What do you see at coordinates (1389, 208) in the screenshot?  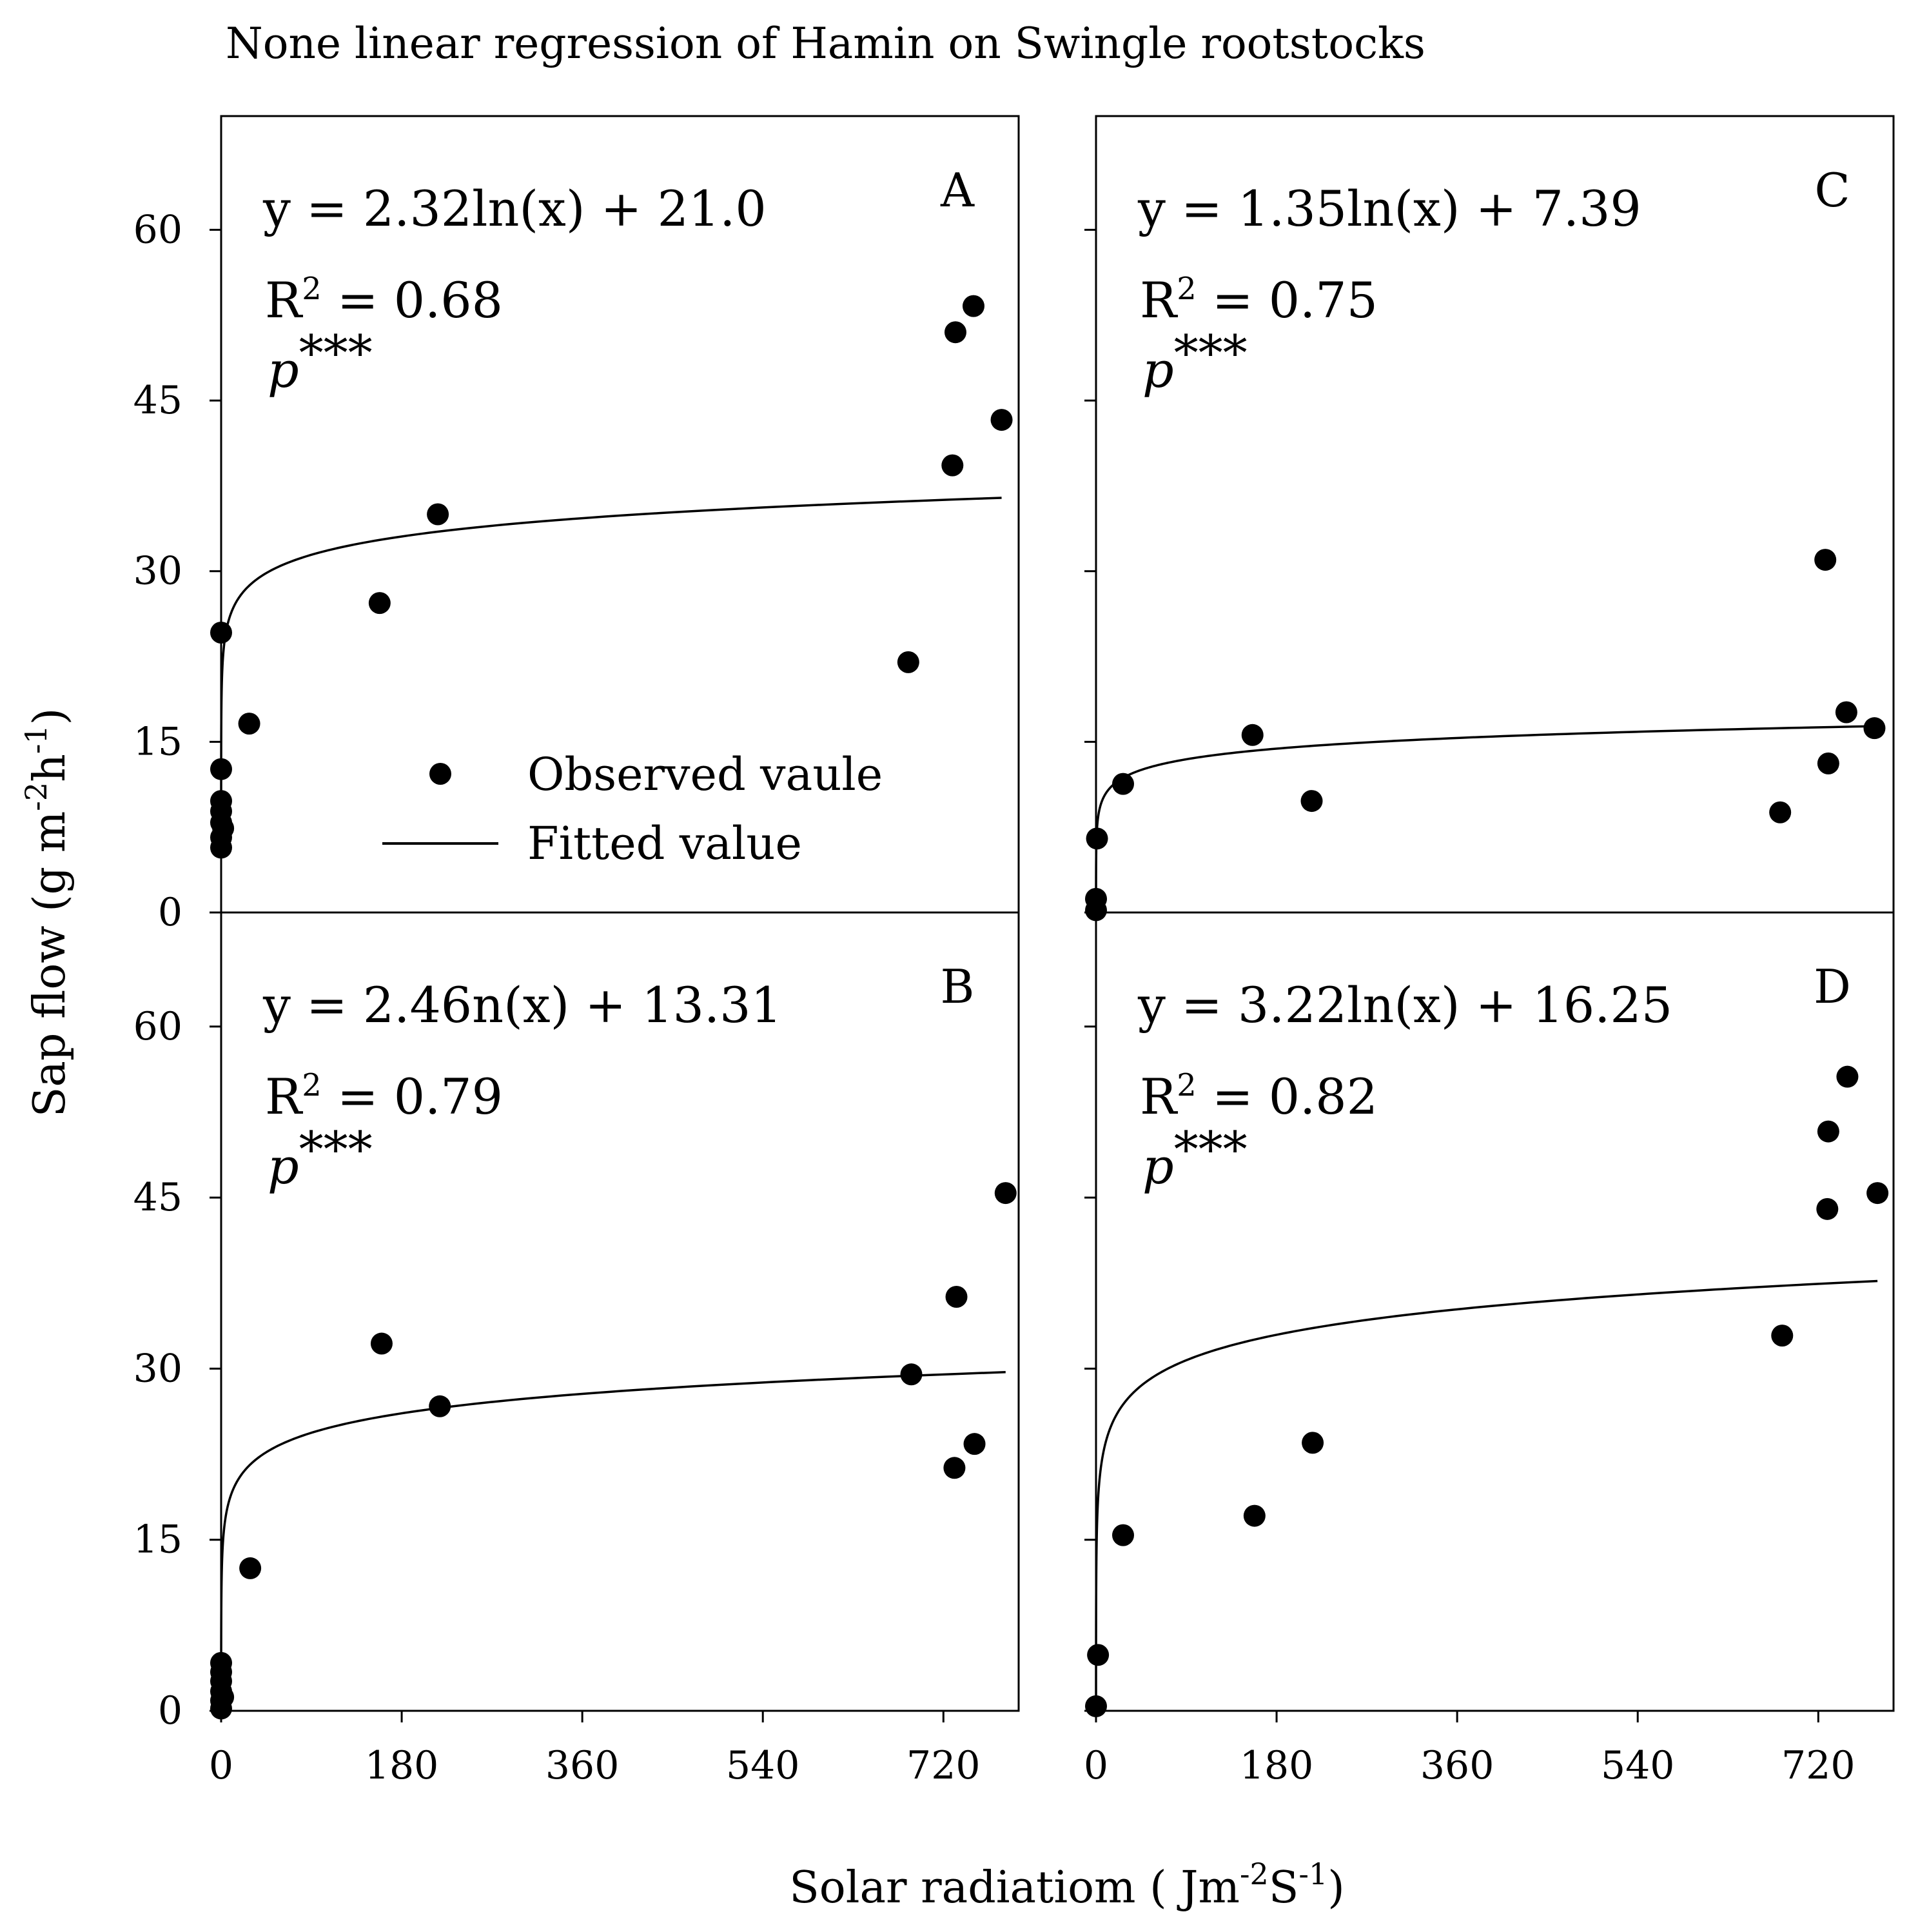 I see `panel-c-equation: y = 1.35ln(x) + 7.39` at bounding box center [1389, 208].